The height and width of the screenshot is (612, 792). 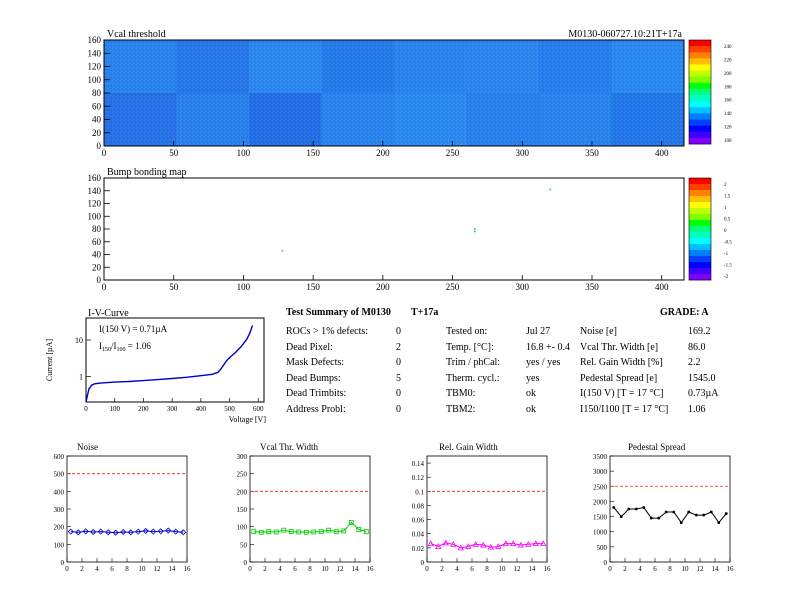 I want to click on palette-label: 1, so click(x=725, y=208).